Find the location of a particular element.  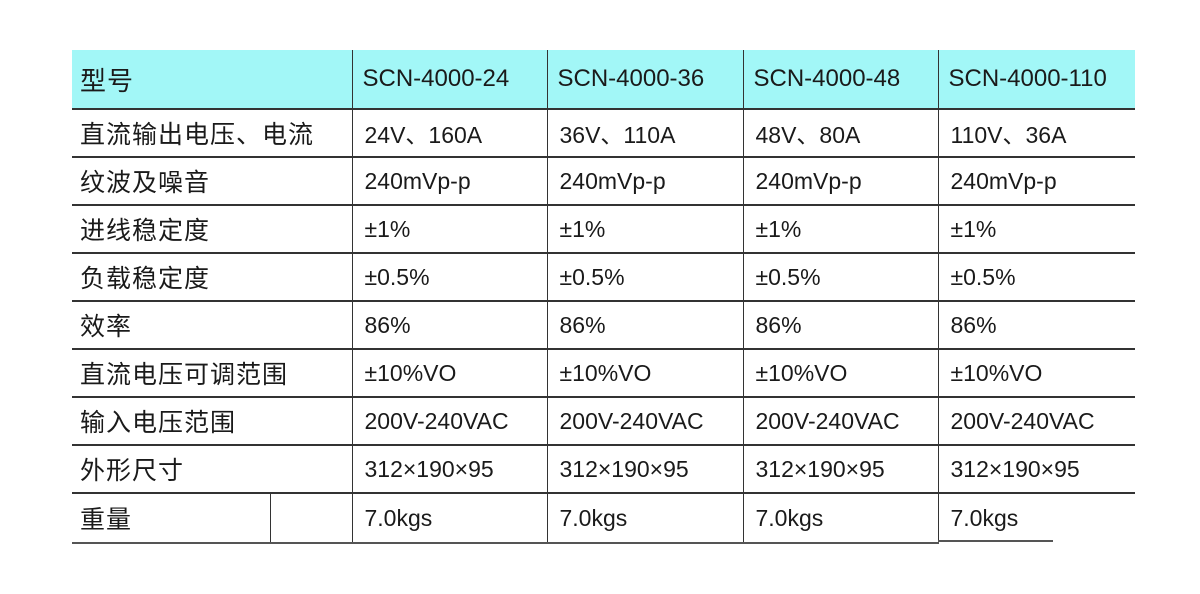

row-label: 效率 is located at coordinates (212, 325).